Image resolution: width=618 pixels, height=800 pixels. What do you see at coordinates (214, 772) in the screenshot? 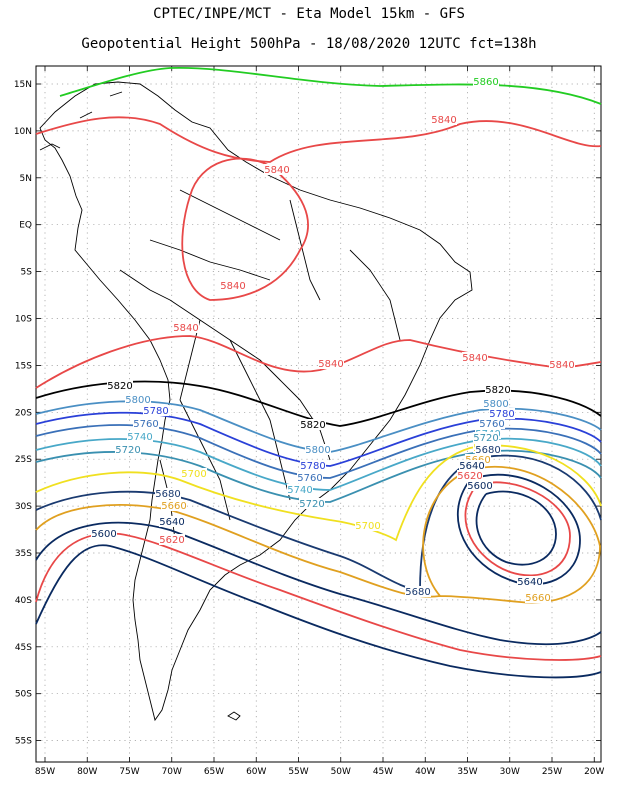
I see `lon-label: 65W` at bounding box center [214, 772].